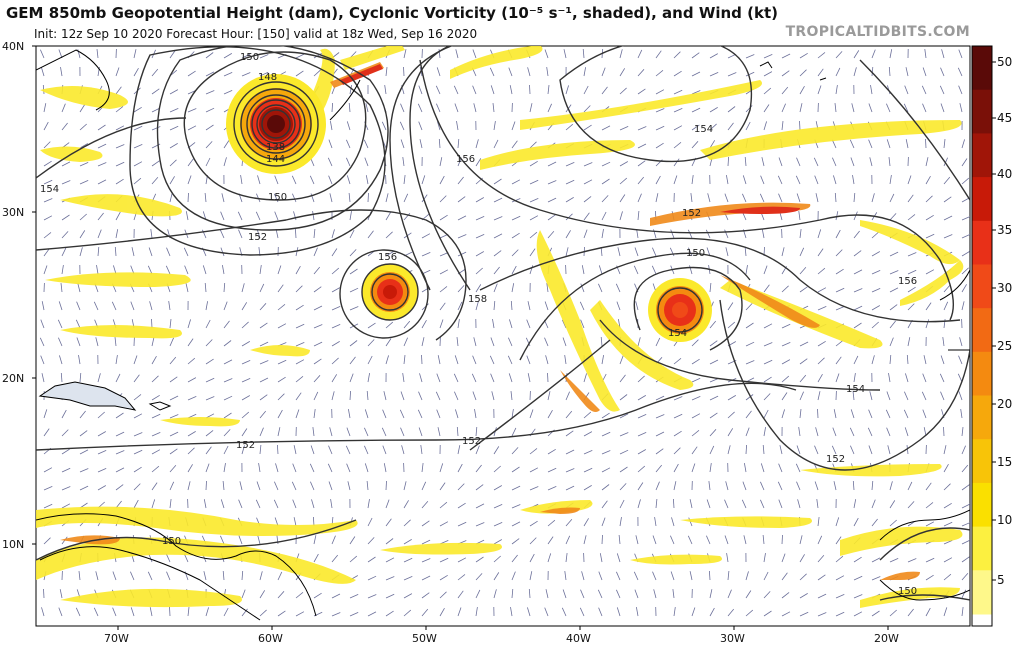 The width and height of the screenshot is (1024, 648). Describe the element at coordinates (1004, 118) in the screenshot. I see `colorbar-tick-label: 45` at that location.